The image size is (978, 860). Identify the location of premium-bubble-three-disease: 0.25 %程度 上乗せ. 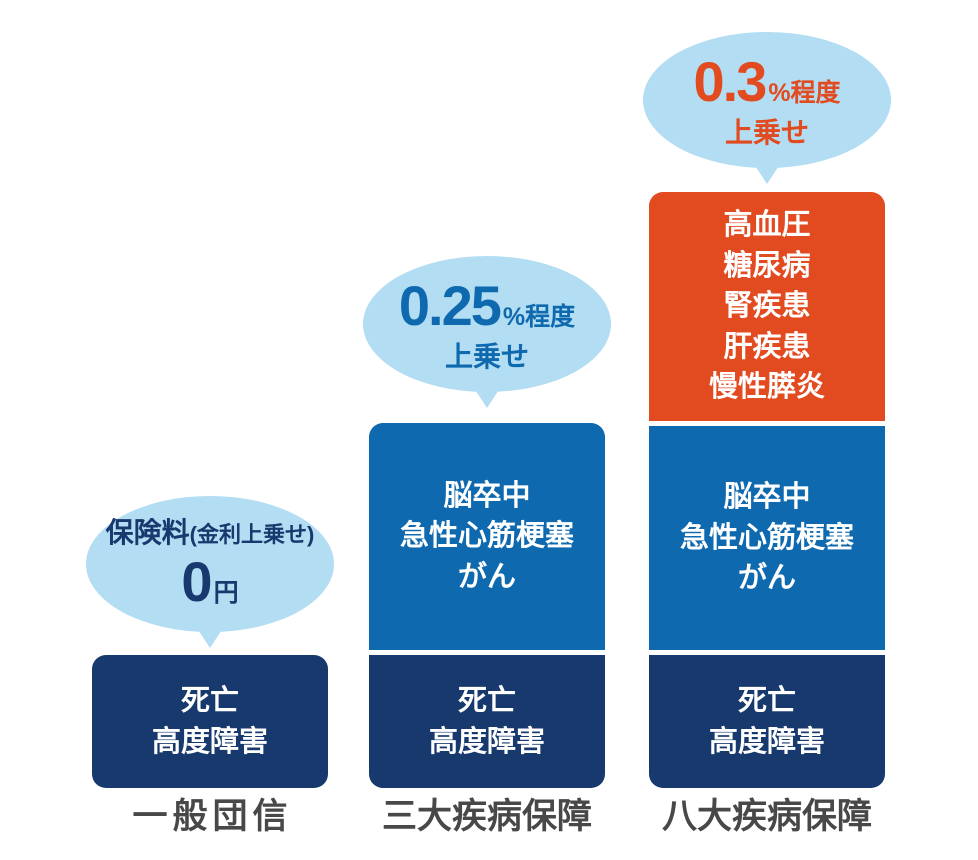
(487, 332).